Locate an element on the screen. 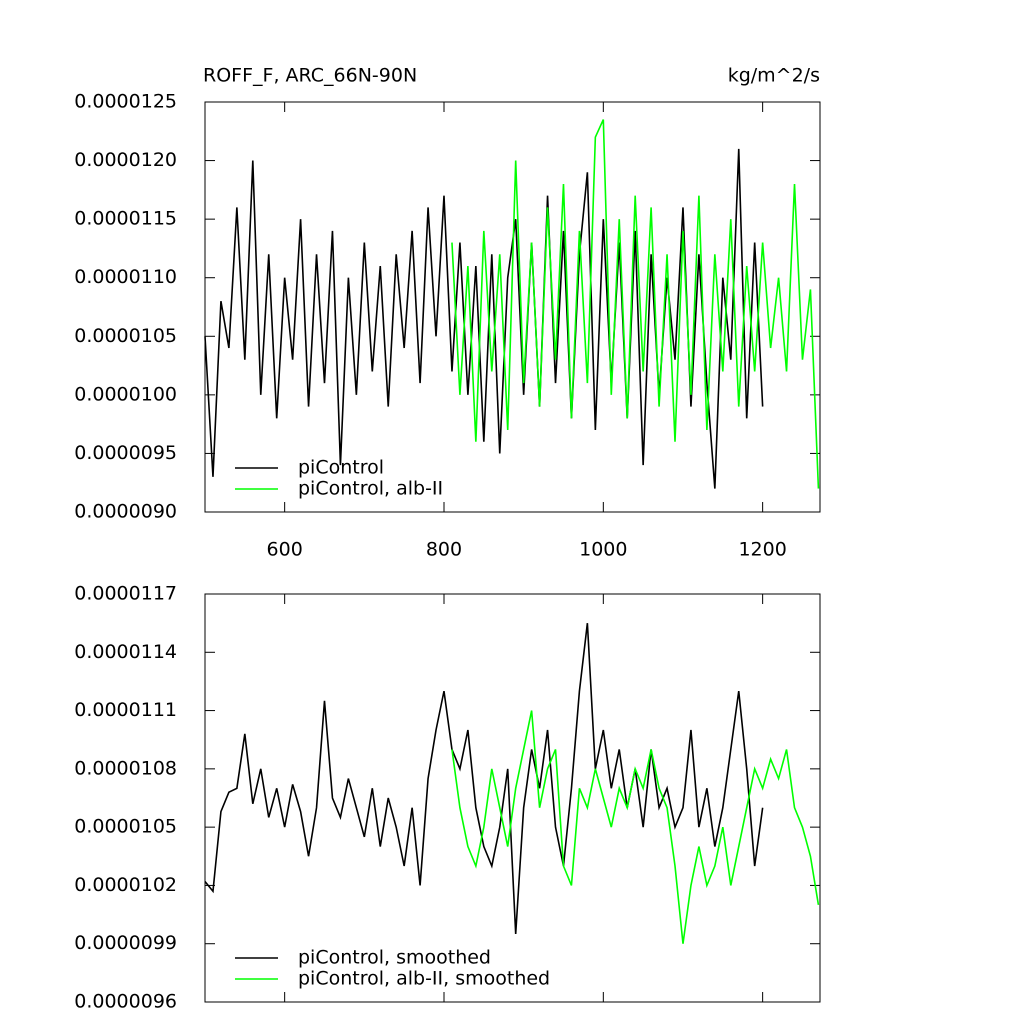 The width and height of the screenshot is (1024, 1024). y-tick-label: 0.0000100 is located at coordinates (125, 394).